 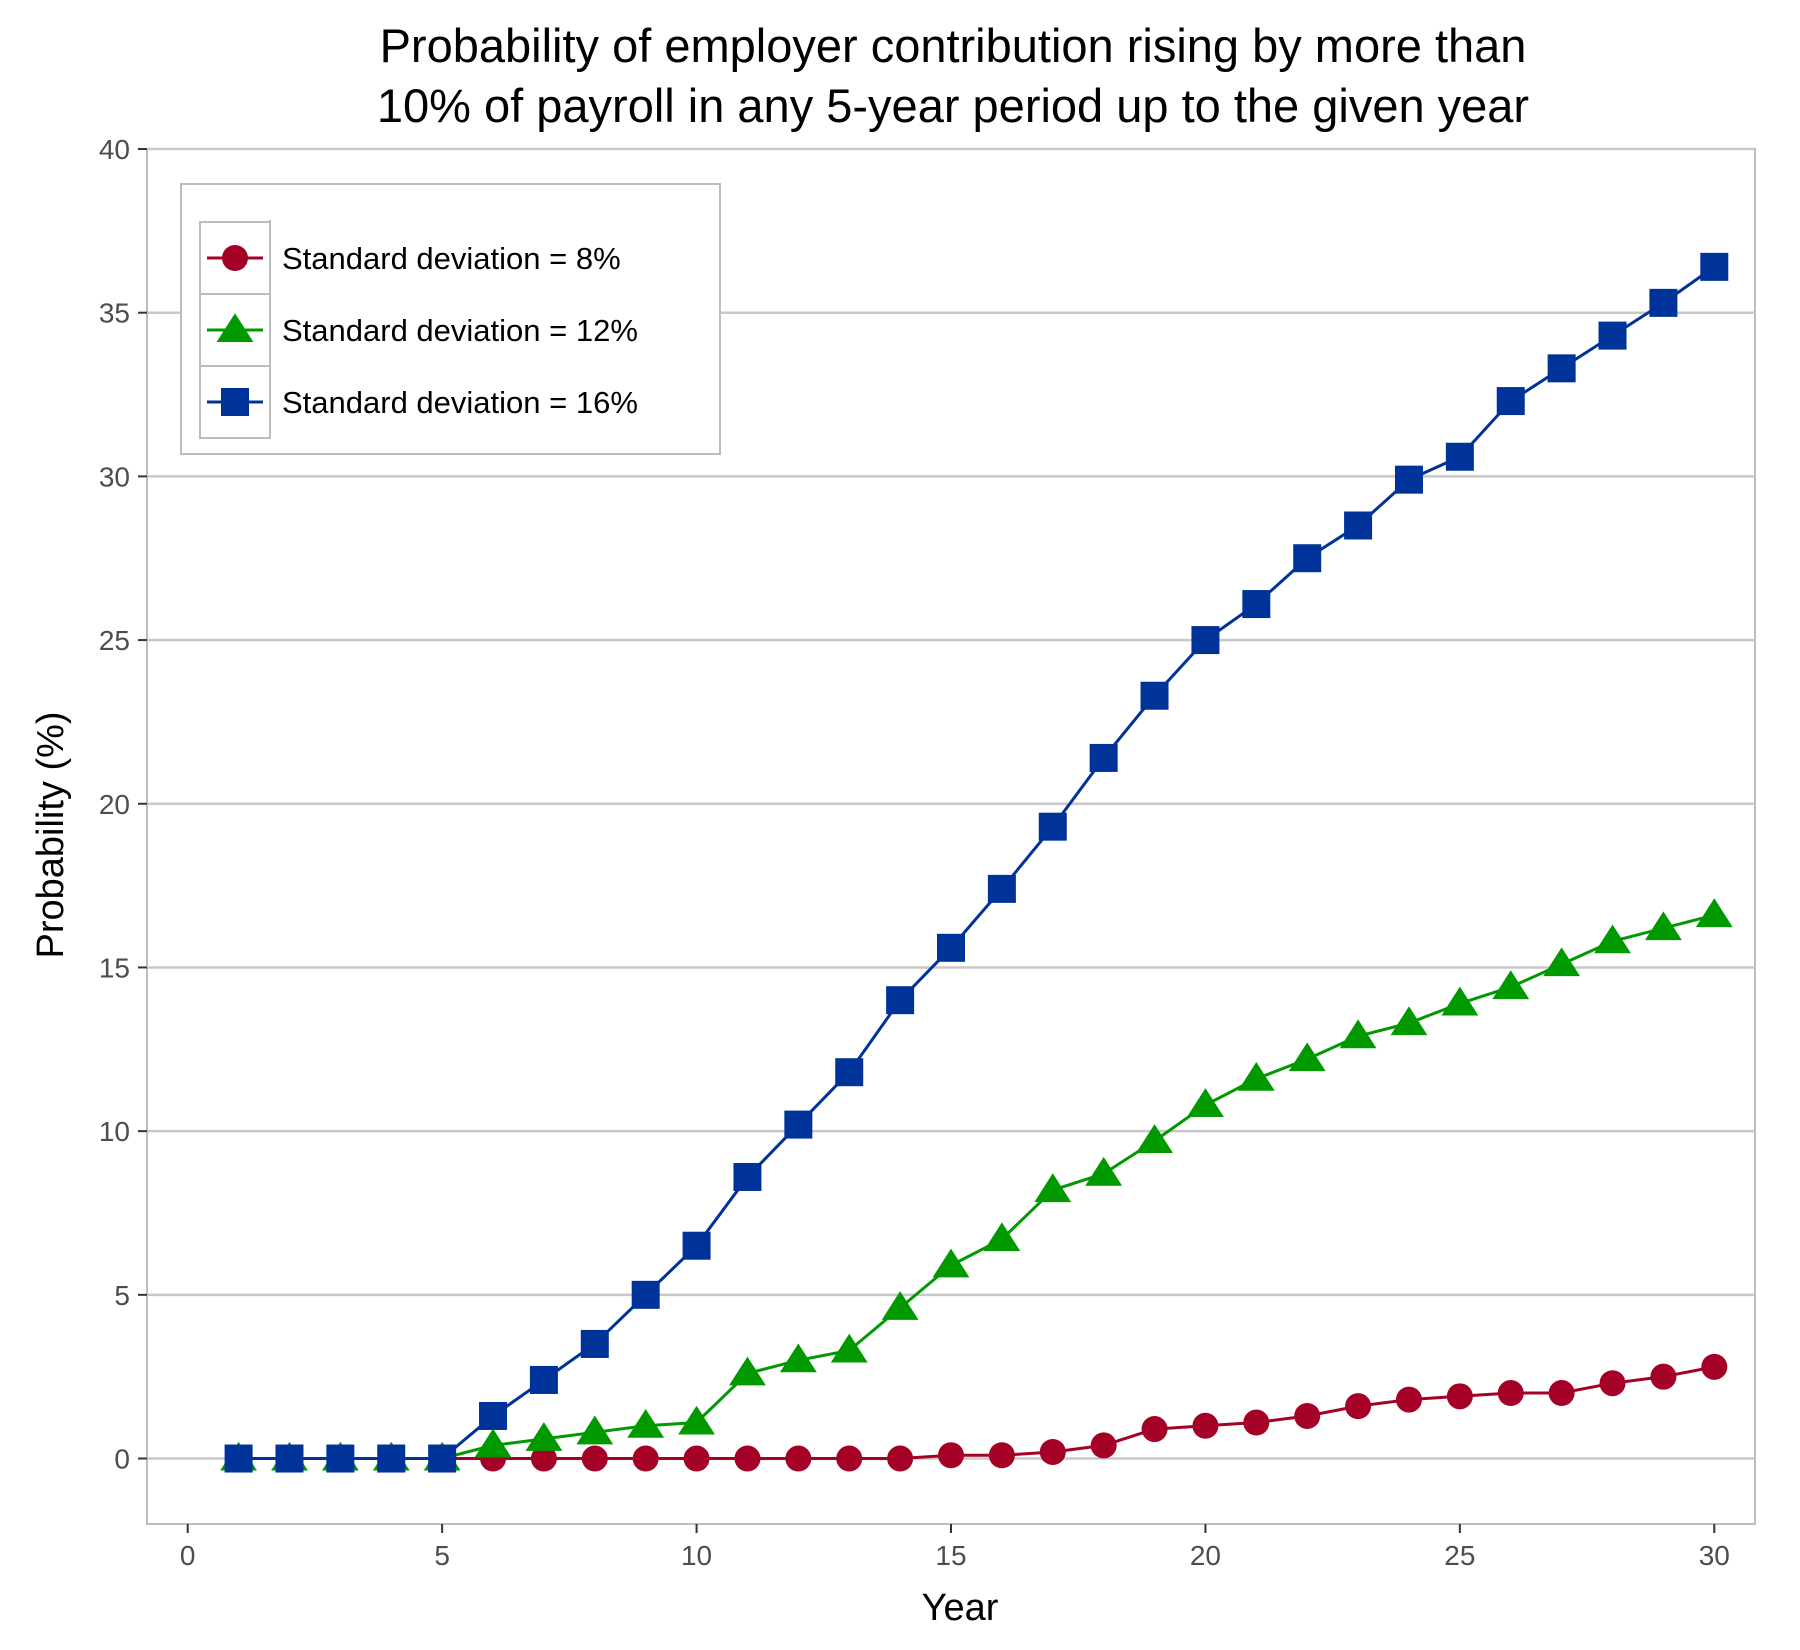 I want to click on x-tick-label: 30, so click(x=1714, y=1555).